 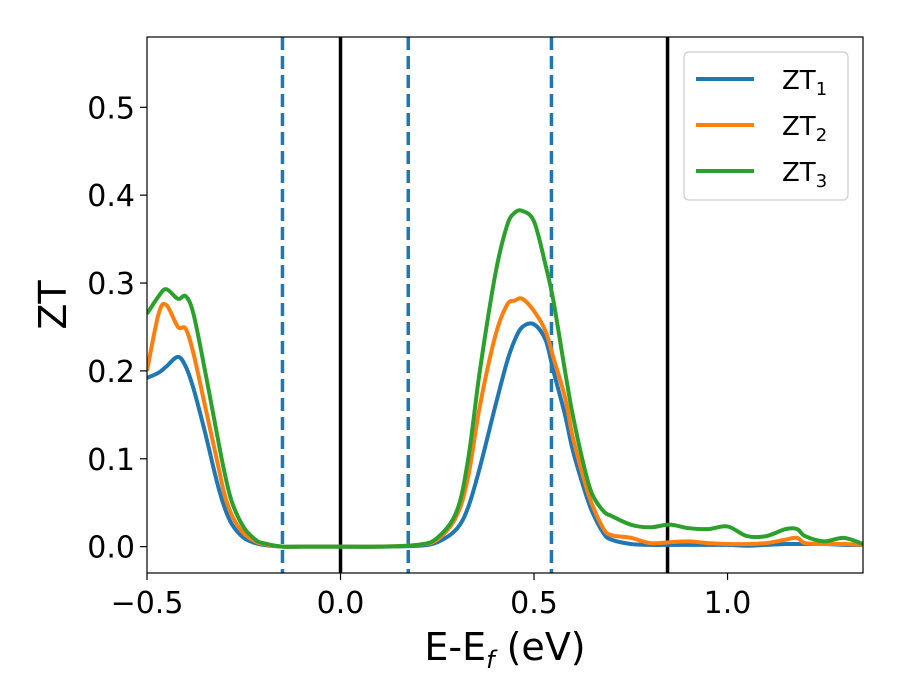 What do you see at coordinates (53, 305) in the screenshot?
I see `y-axis-label: ZT` at bounding box center [53, 305].